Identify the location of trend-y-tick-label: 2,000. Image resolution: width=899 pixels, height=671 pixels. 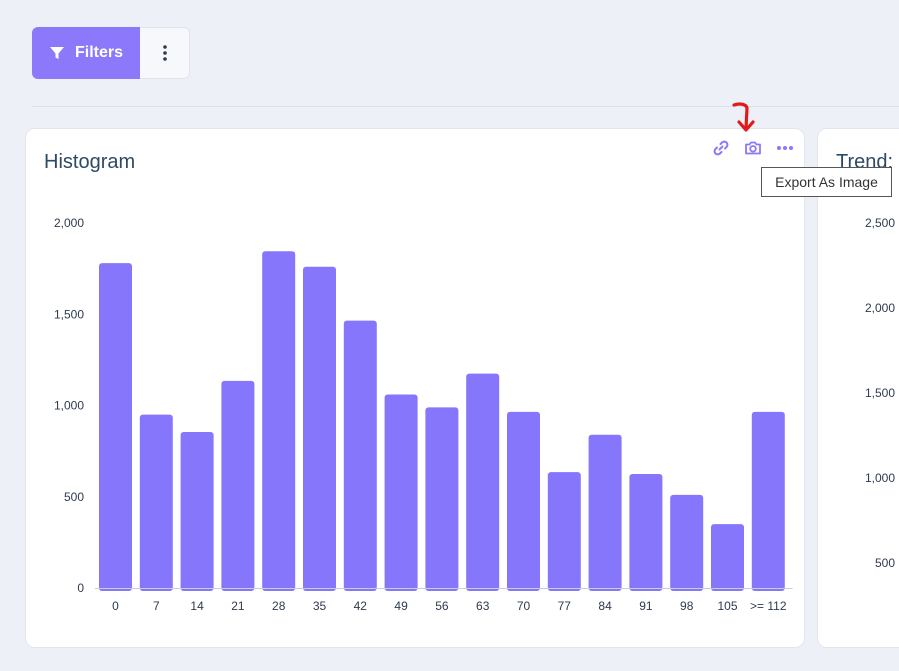
(880, 308).